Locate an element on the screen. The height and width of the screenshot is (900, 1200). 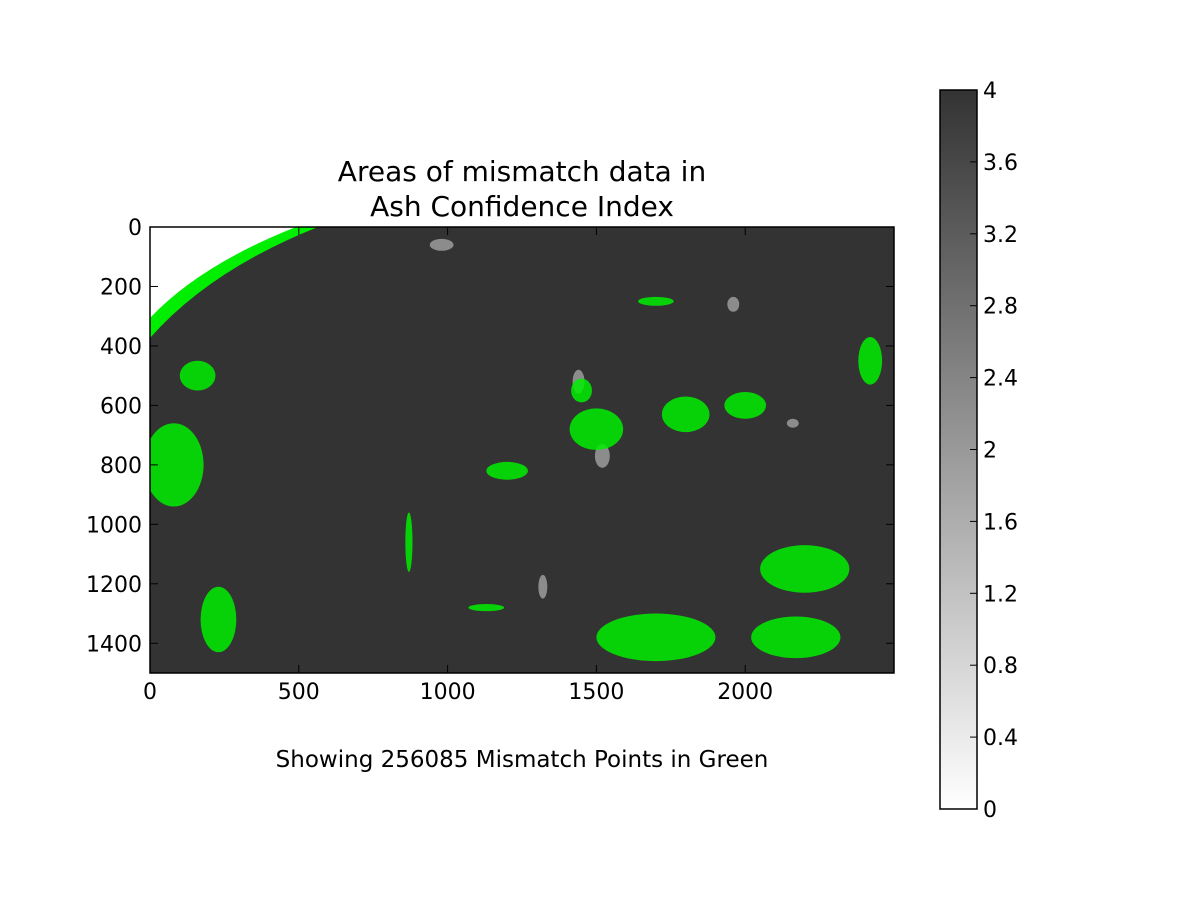
colorbar-tick-label: 2 is located at coordinates (990, 451).